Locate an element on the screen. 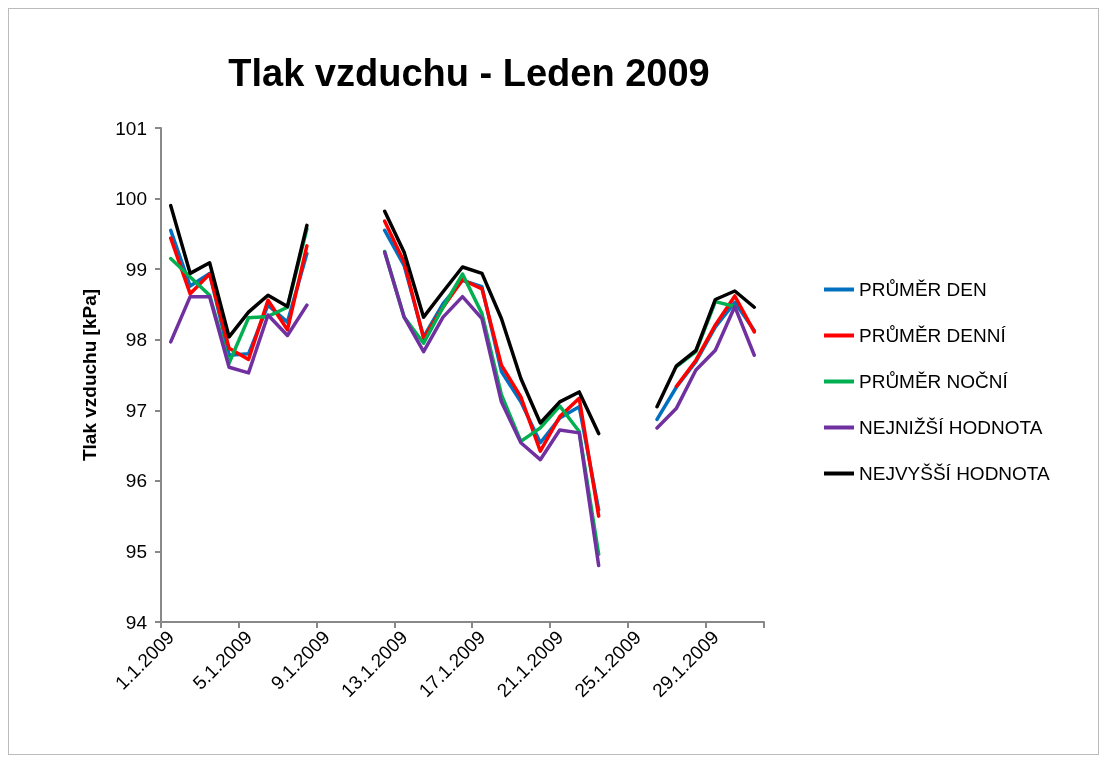 The image size is (1107, 763). y-tick-label: 101 is located at coordinates (131, 128).